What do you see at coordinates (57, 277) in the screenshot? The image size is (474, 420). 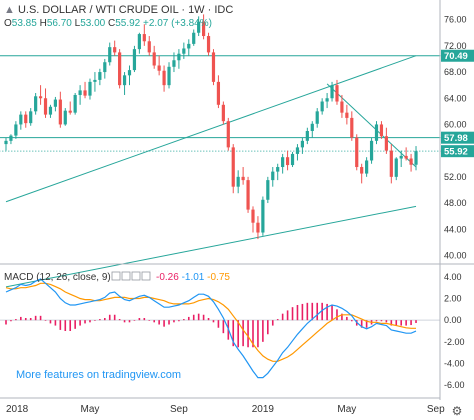 I see `macd-header: MACD (12, 26, close, 9)` at bounding box center [57, 277].